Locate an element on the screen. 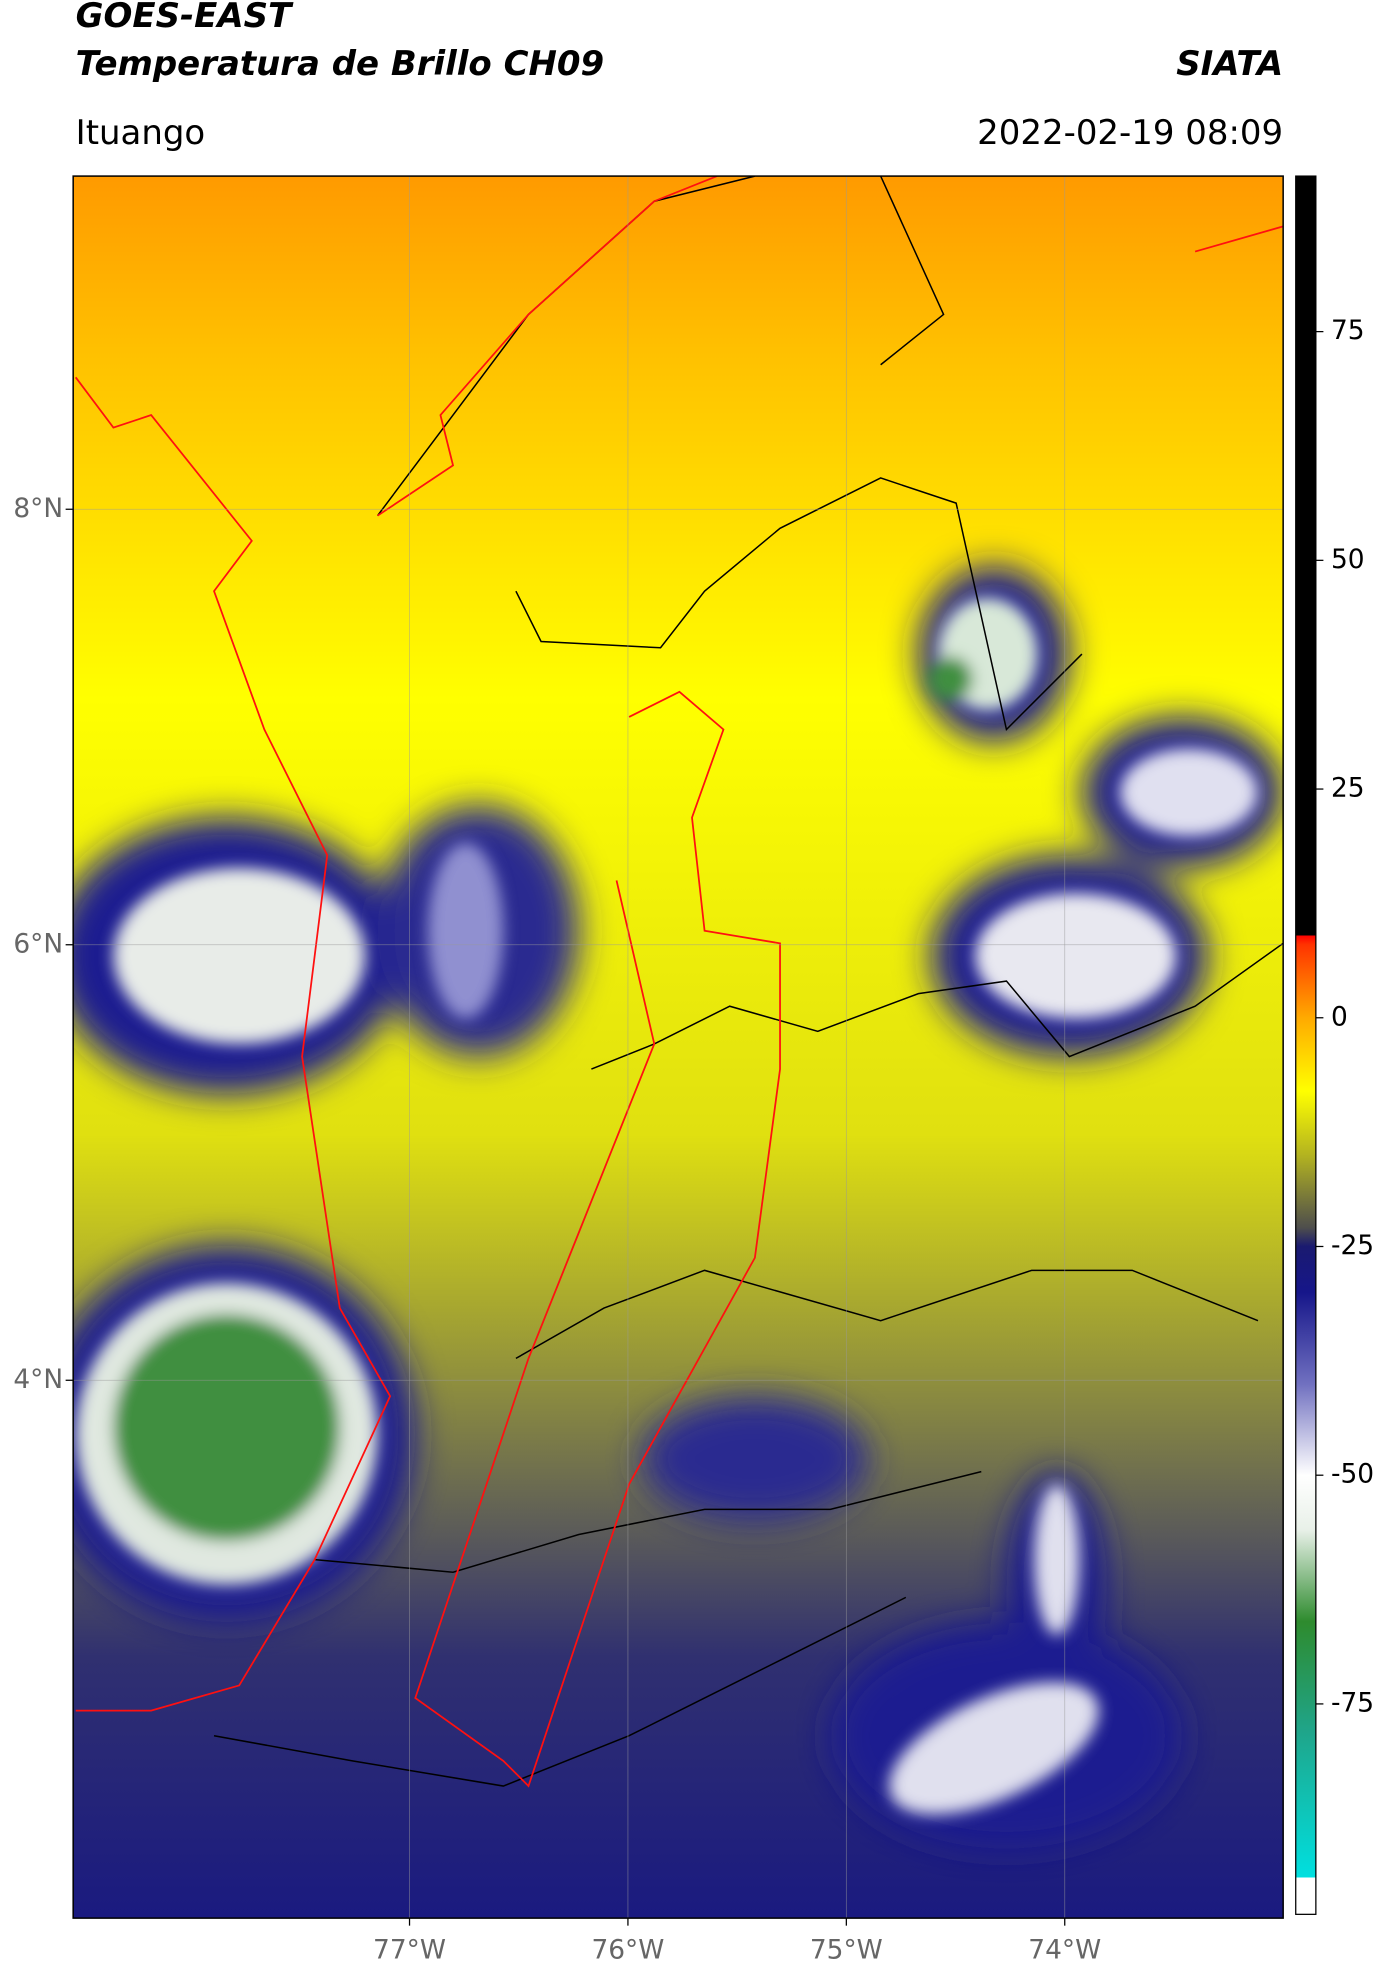 This screenshot has height=1985, width=1384. colorbar-tick-label: -50 is located at coordinates (1352, 1474).